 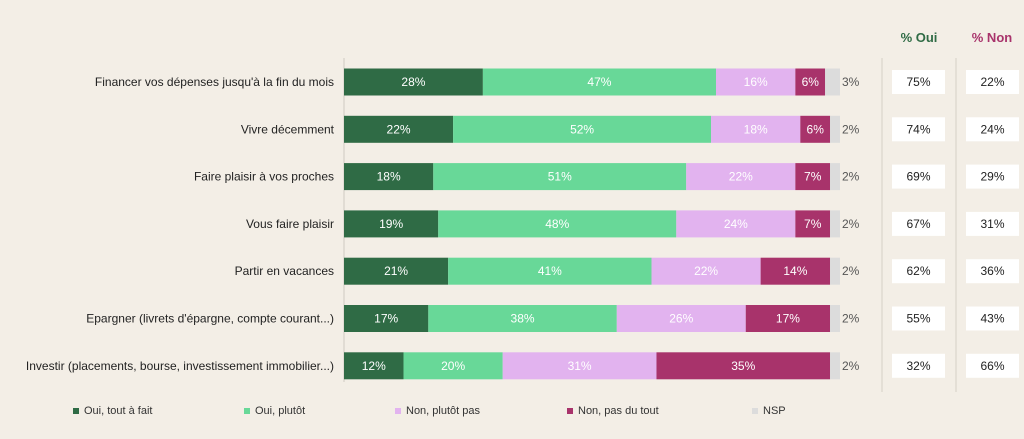 I want to click on total-oui-value: 69%, so click(x=918, y=177).